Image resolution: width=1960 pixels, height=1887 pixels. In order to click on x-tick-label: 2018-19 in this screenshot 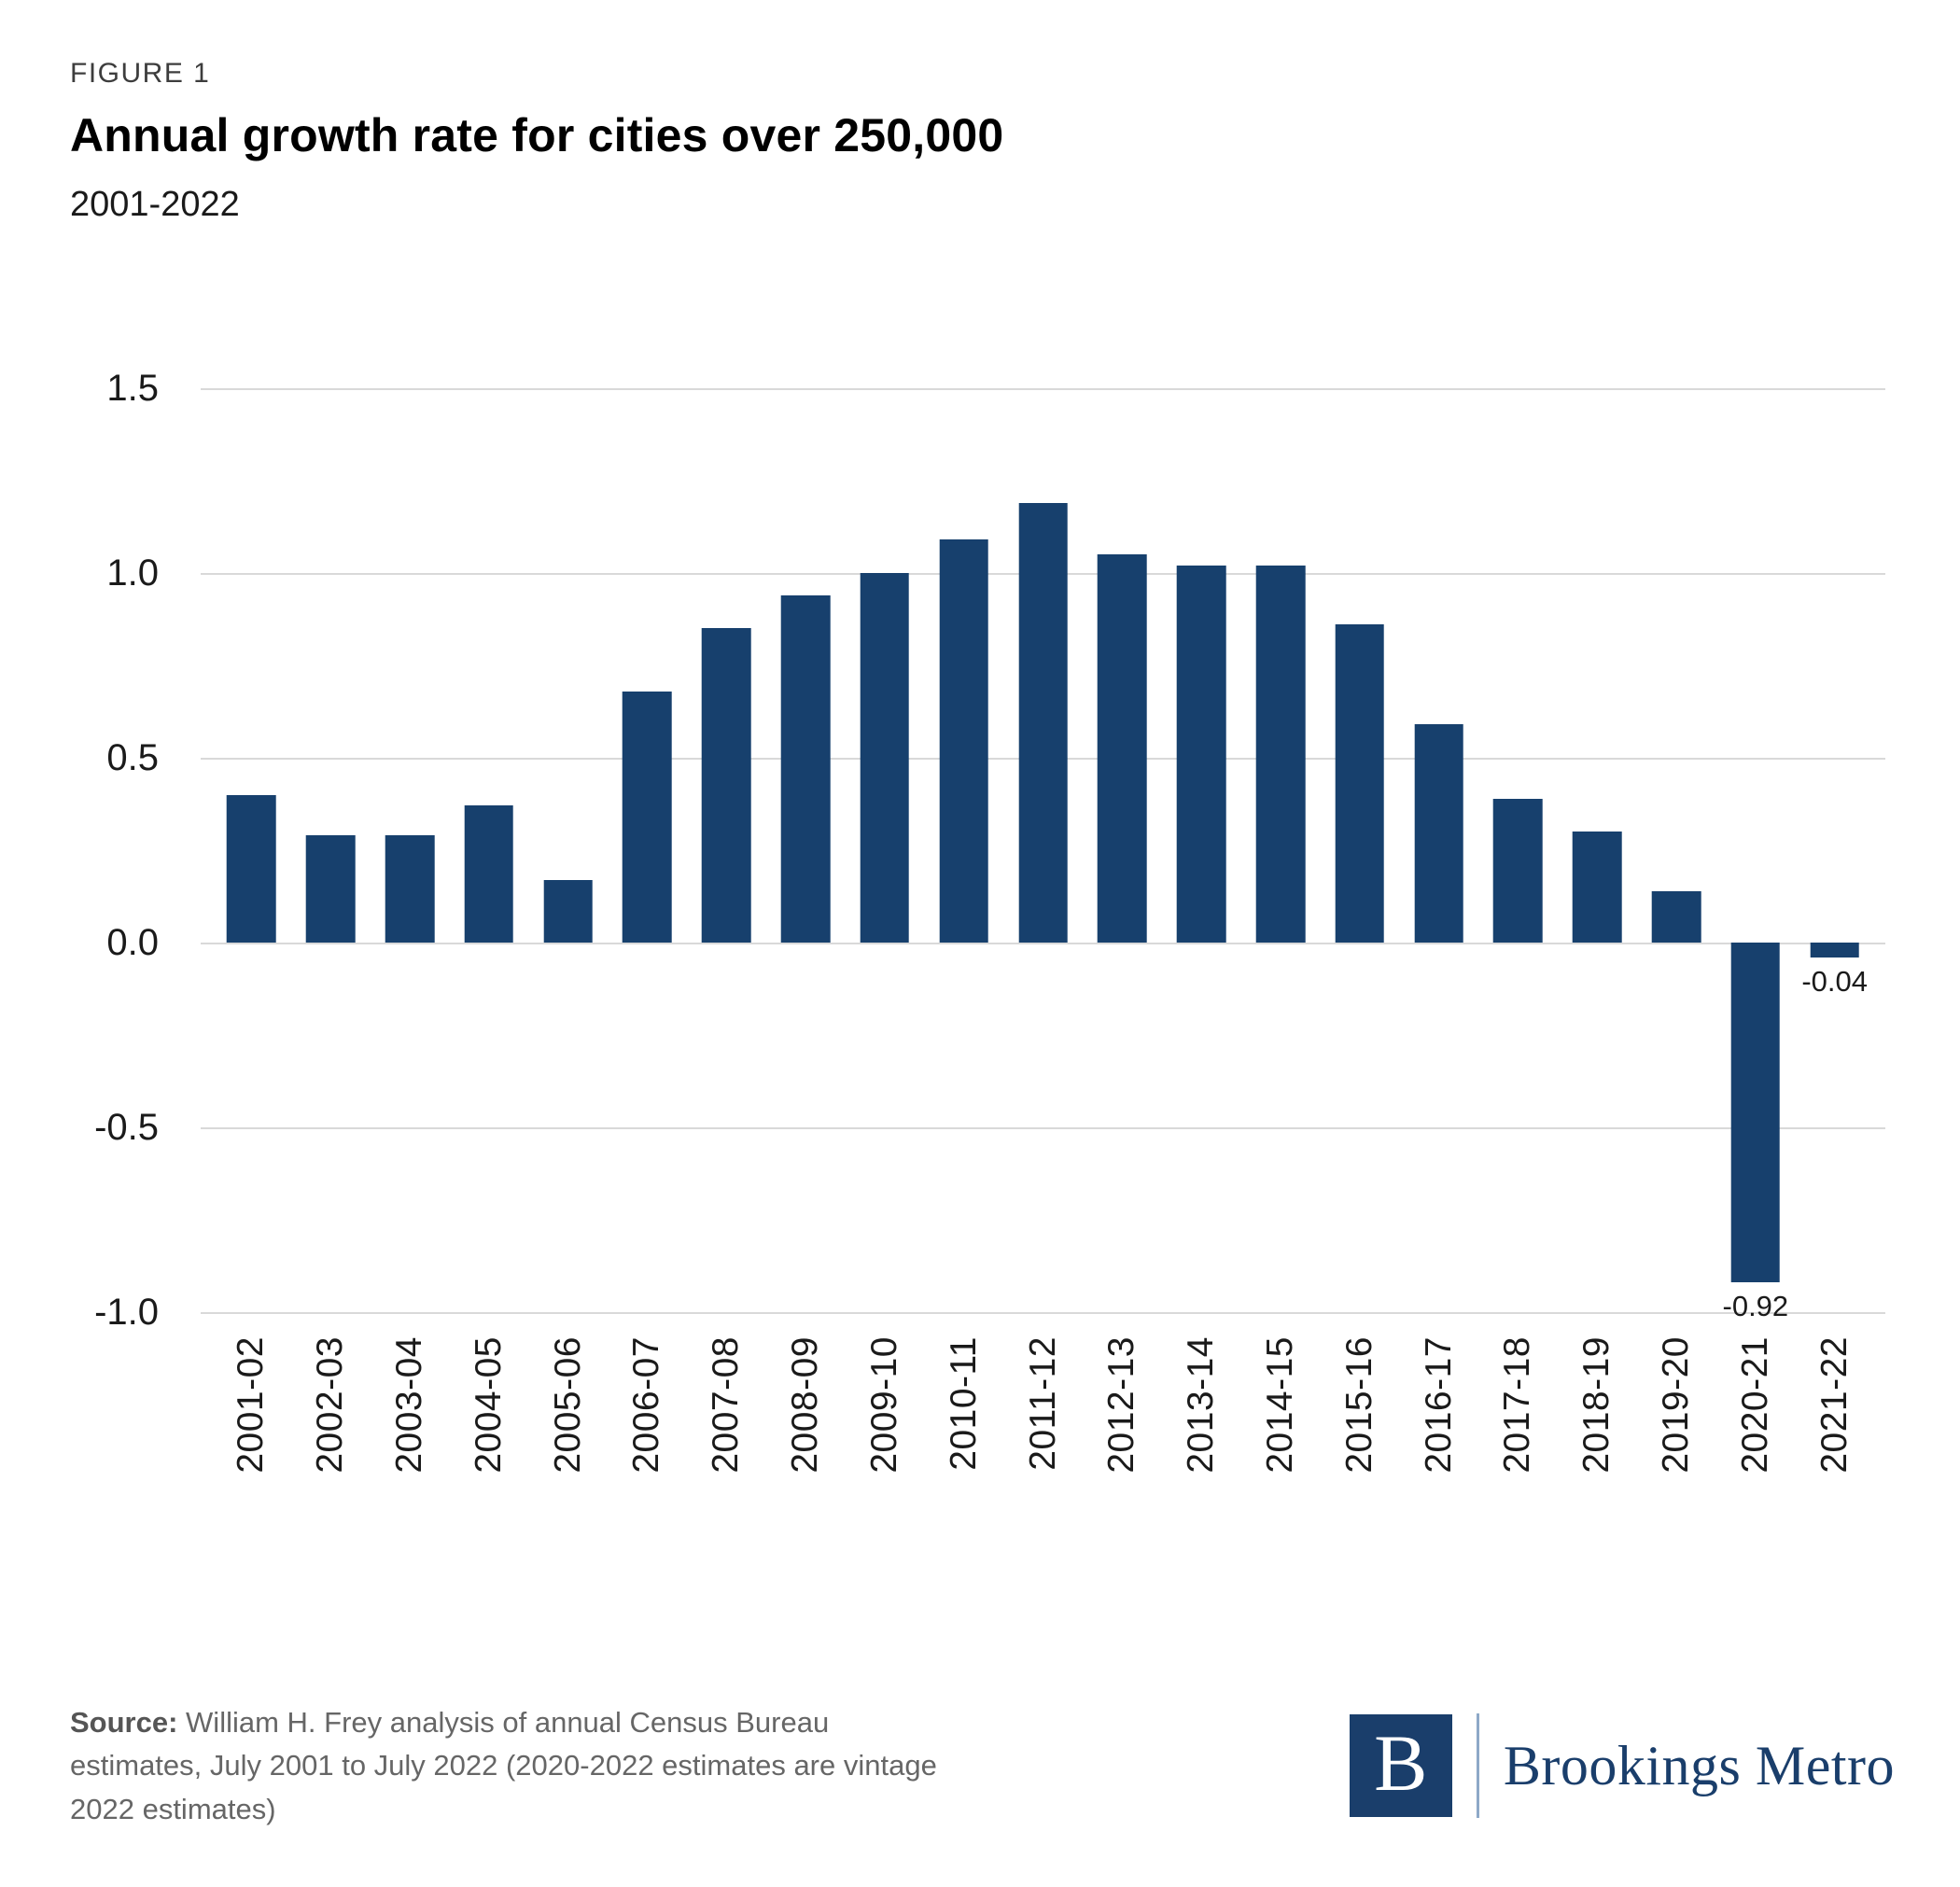, I will do `click(1596, 1405)`.